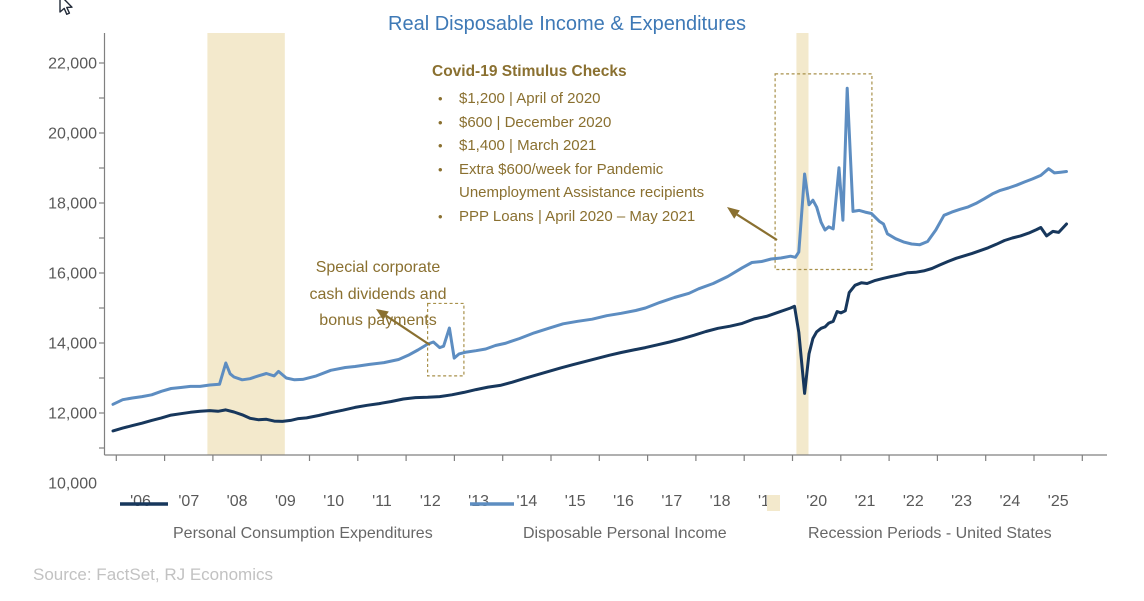 The height and width of the screenshot is (601, 1144). Describe the element at coordinates (72, 414) in the screenshot. I see `y-axis-label: 12,000` at that location.